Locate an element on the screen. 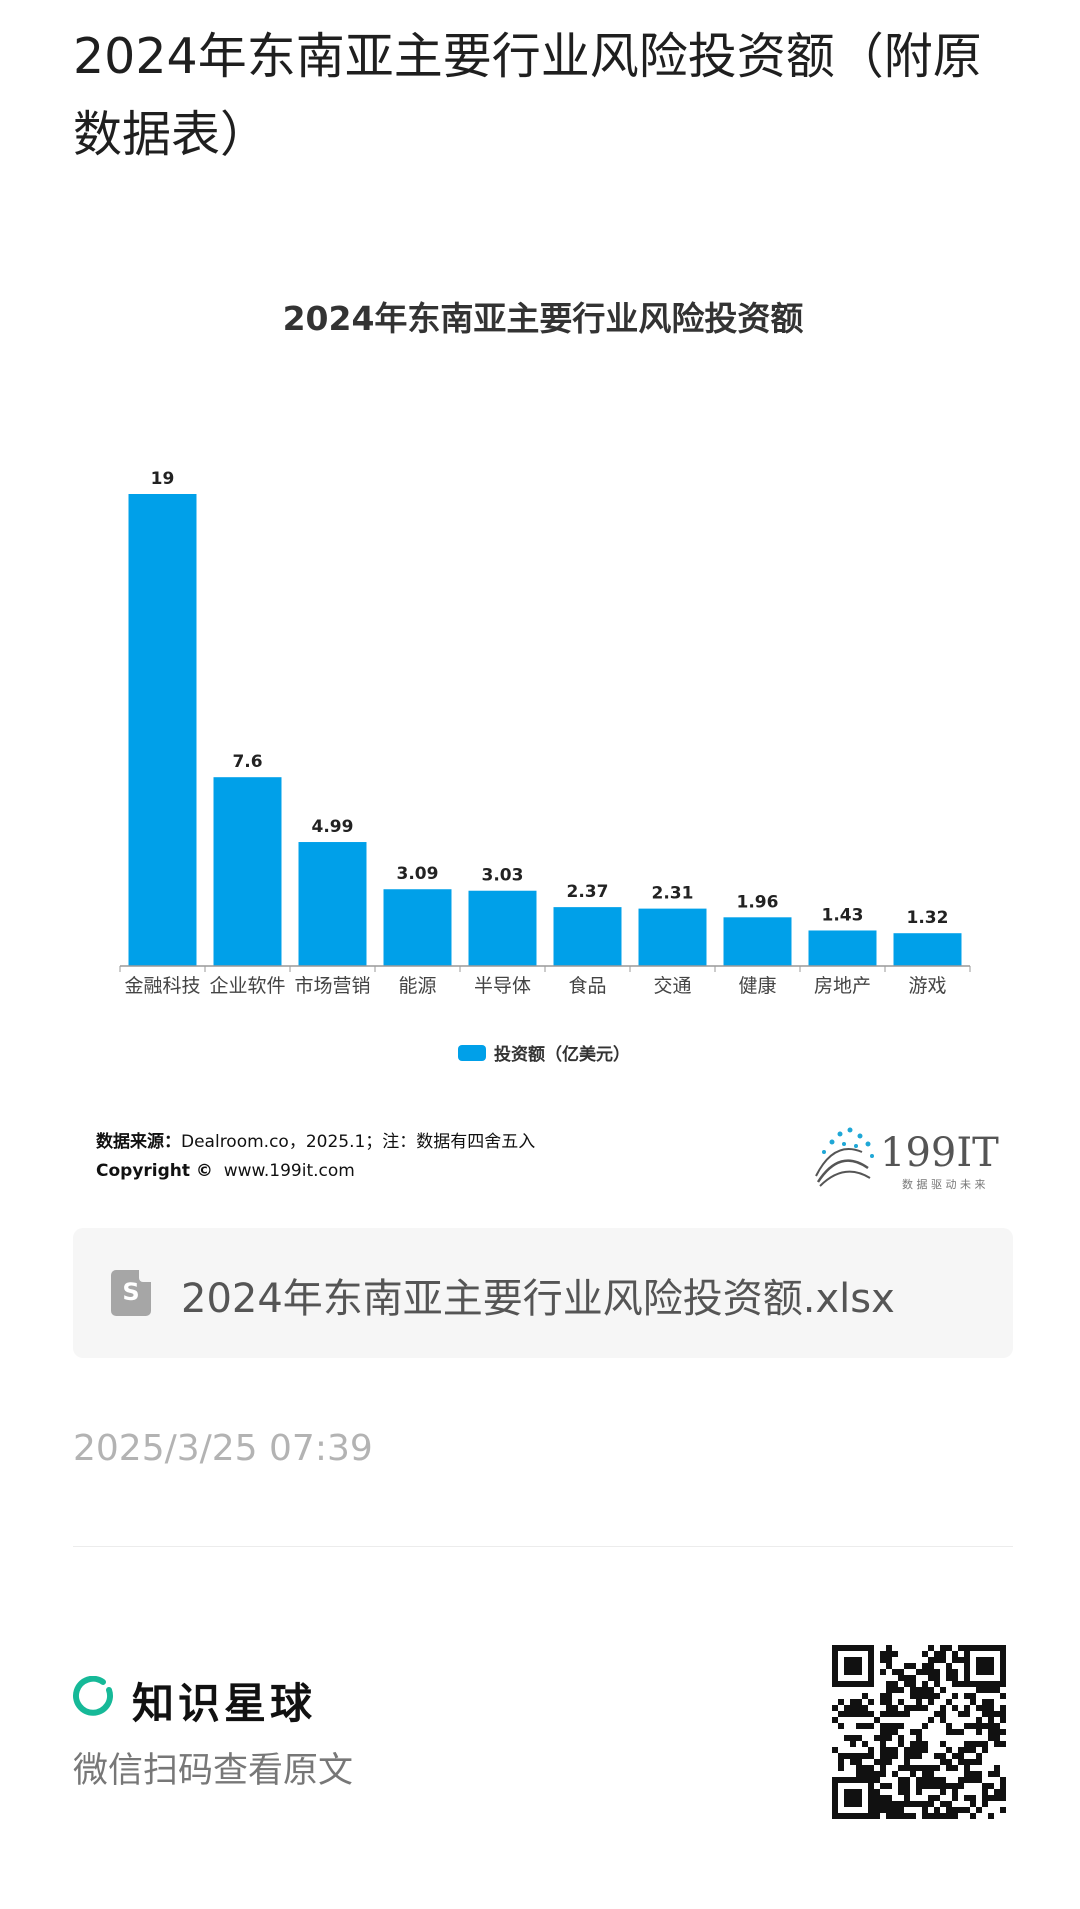  spreadsheet-file-icon: S is located at coordinates (131, 1293).